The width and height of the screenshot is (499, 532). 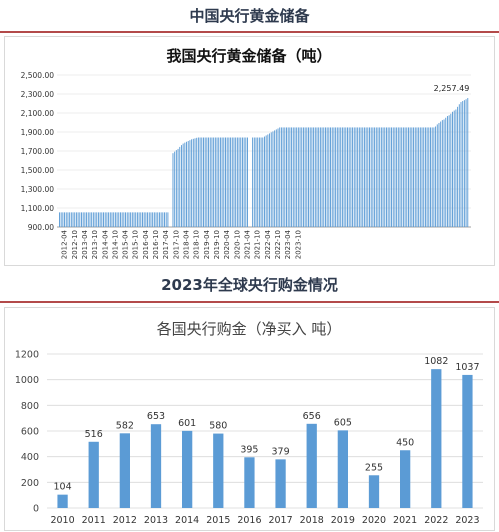 What do you see at coordinates (288, 244) in the screenshot?
I see `x-tick-label: 2023-04` at bounding box center [288, 244].